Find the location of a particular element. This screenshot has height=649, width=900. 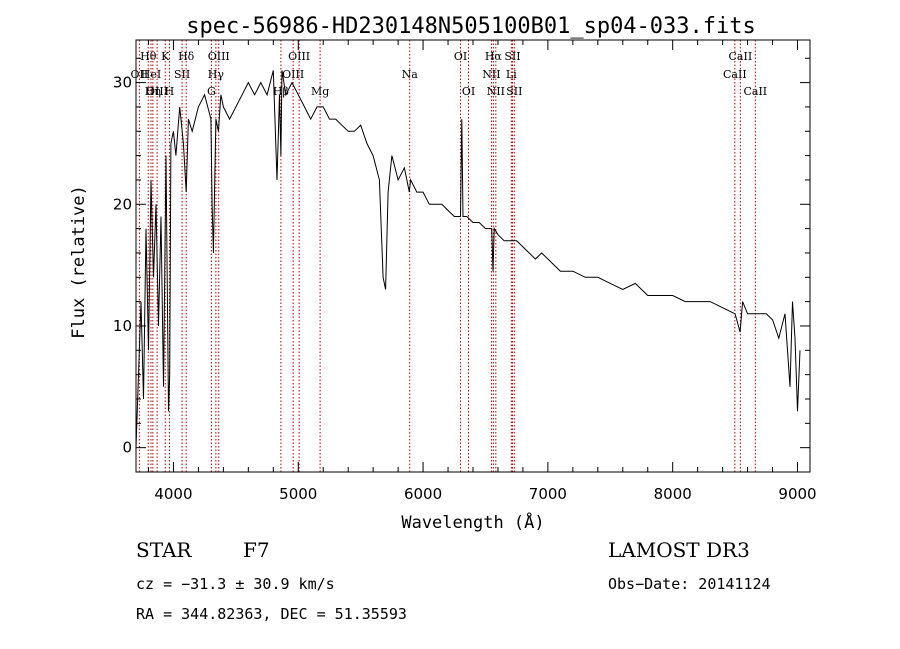

line-label-15: Mg is located at coordinates (320, 91).